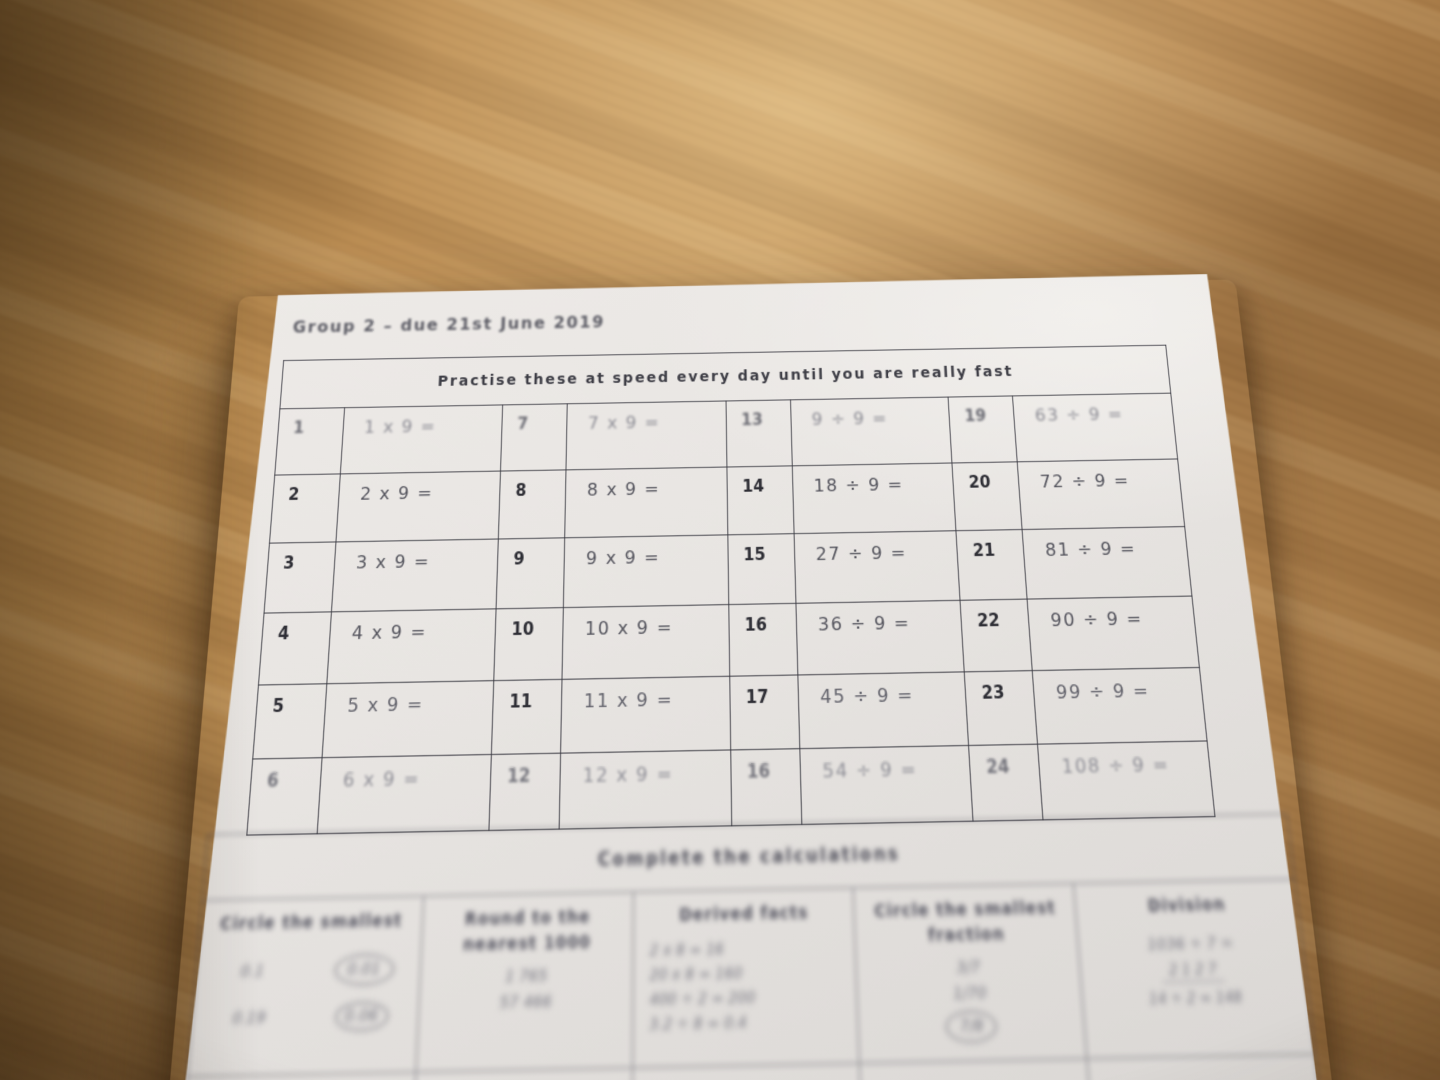 This screenshot has height=1080, width=1440. What do you see at coordinates (1095, 427) in the screenshot?
I see `problem-expression: 63 ÷ 9 =` at bounding box center [1095, 427].